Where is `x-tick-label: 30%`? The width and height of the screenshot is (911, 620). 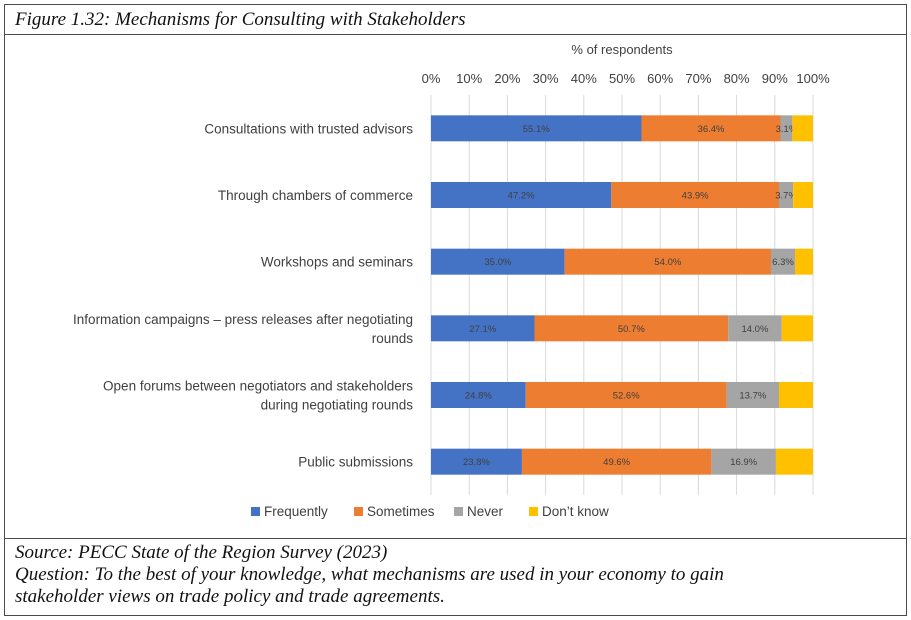 x-tick-label: 30% is located at coordinates (546, 78).